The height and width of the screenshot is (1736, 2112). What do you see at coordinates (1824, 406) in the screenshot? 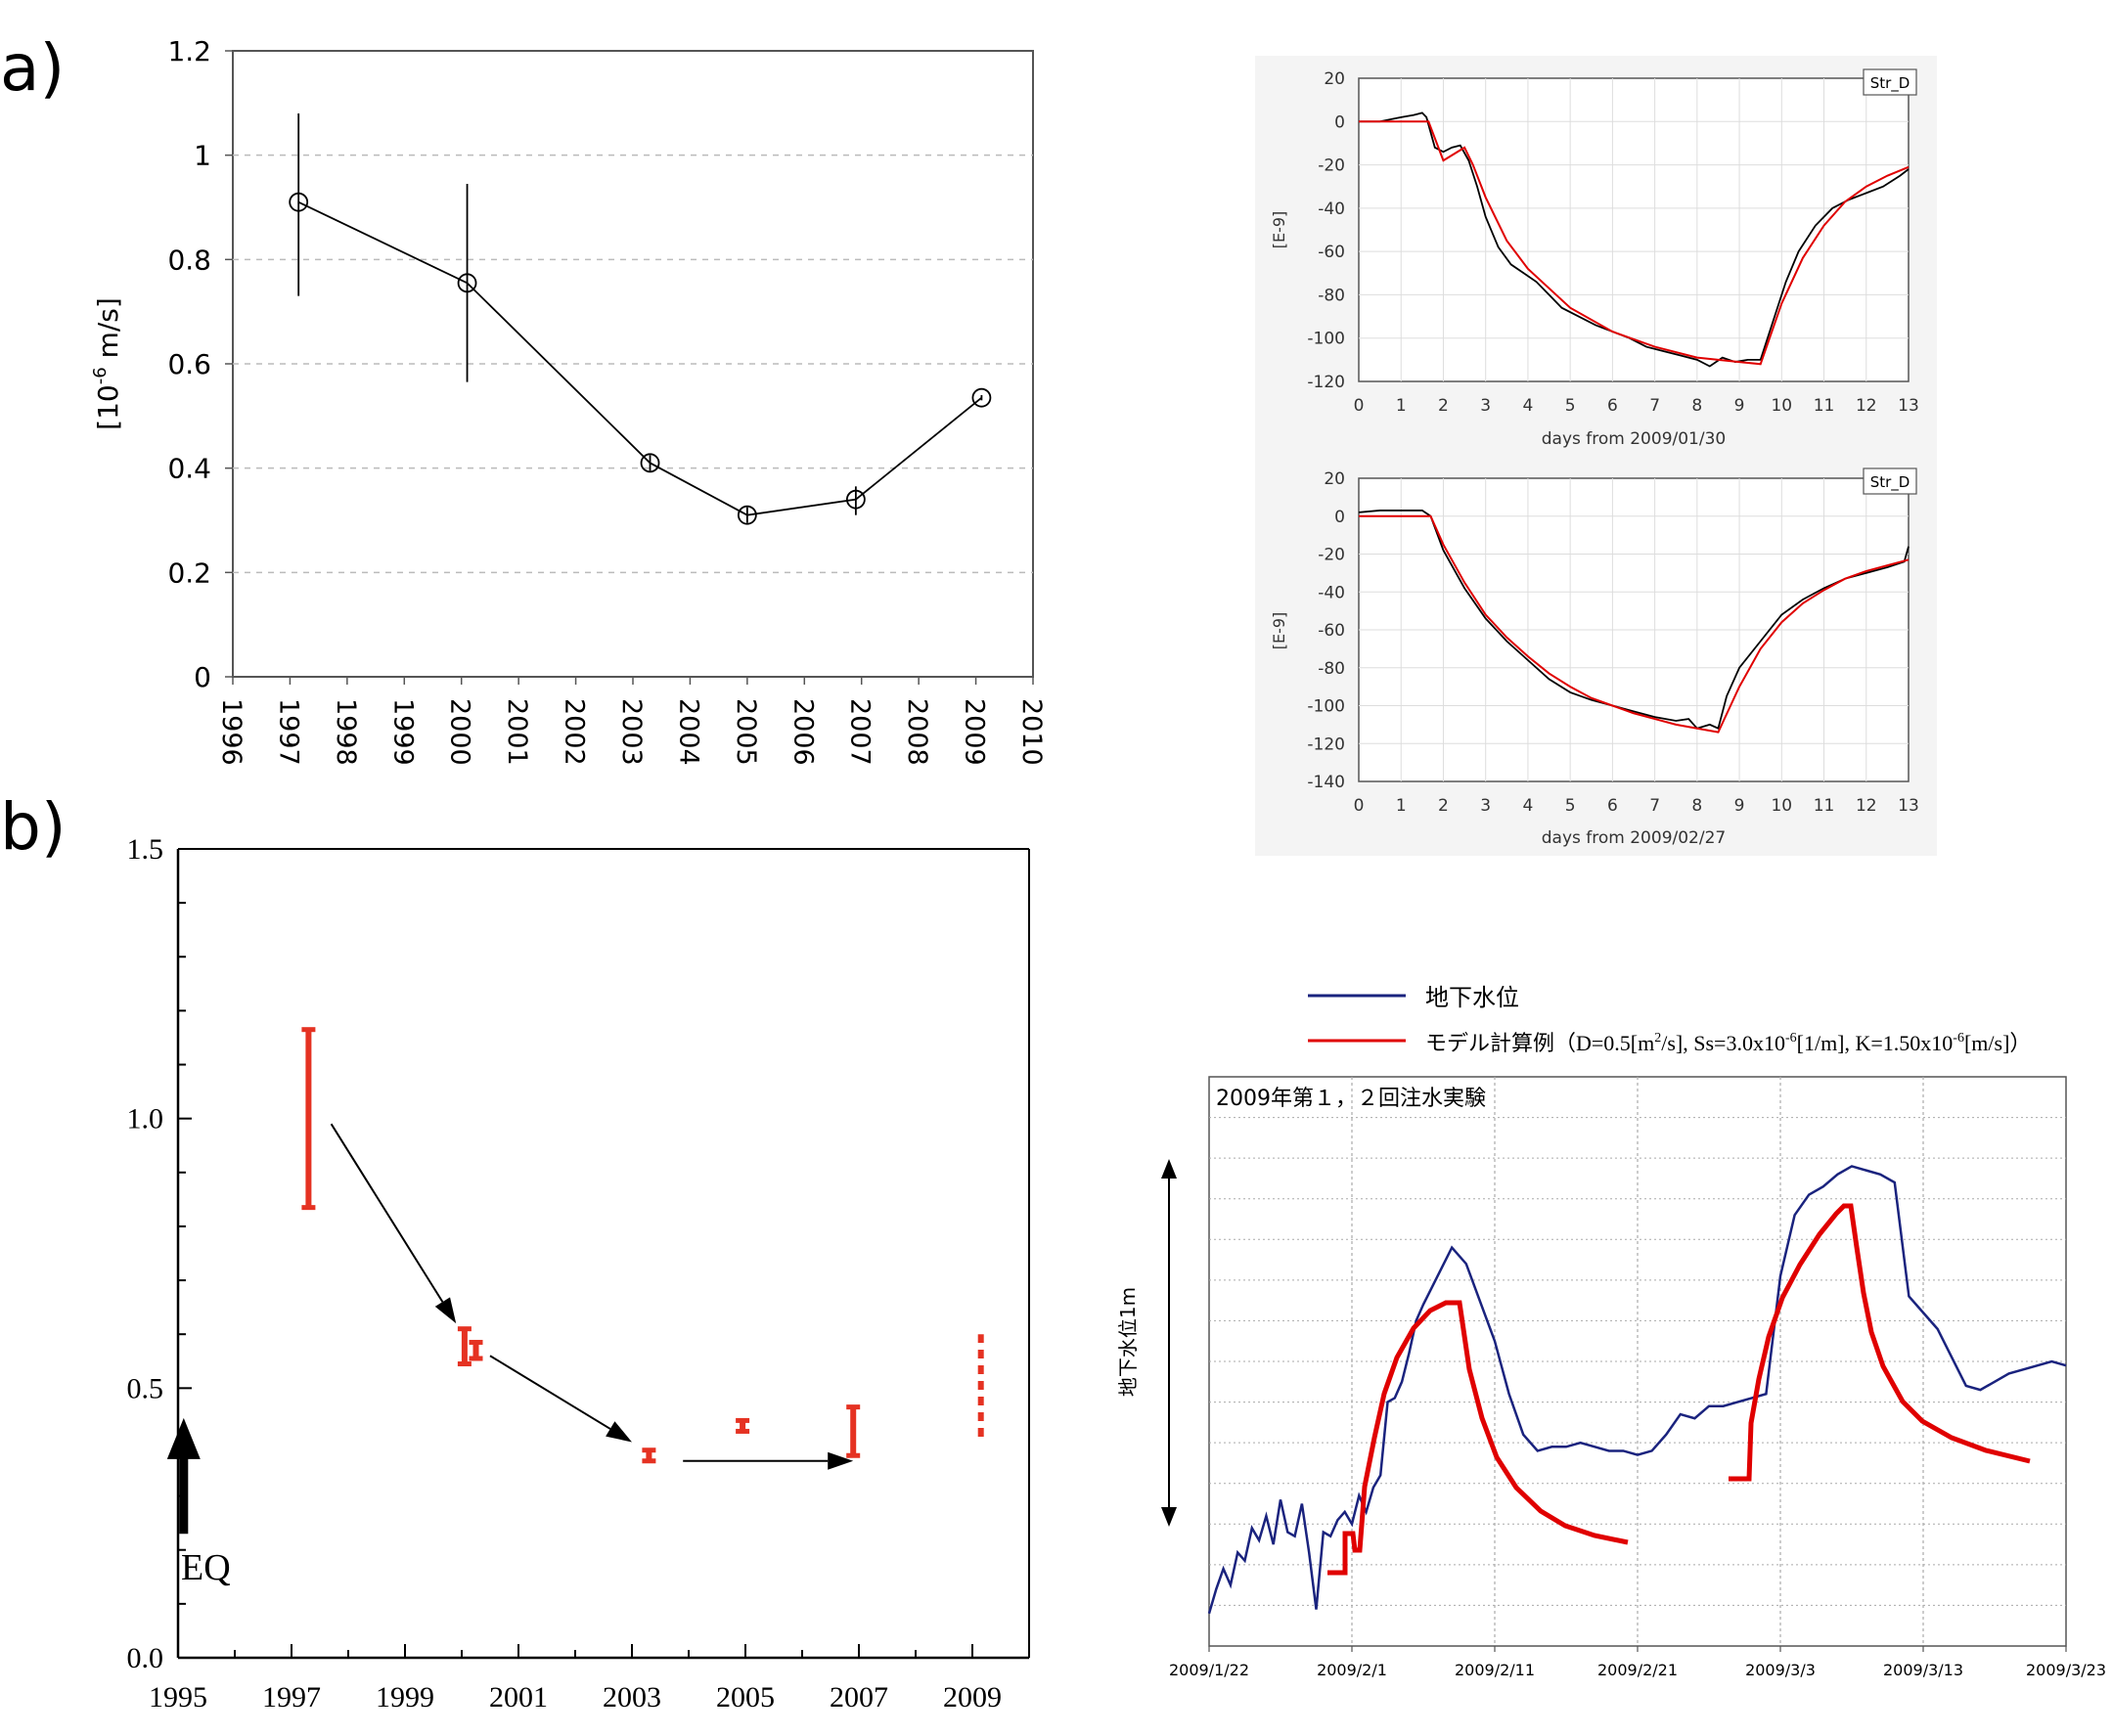
I see `x-tick-label: 11` at bounding box center [1824, 406].